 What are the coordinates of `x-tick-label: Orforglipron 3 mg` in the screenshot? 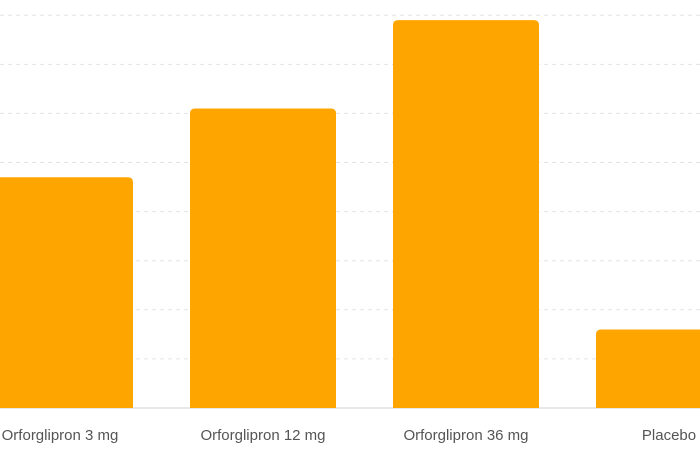 It's located at (60, 435).